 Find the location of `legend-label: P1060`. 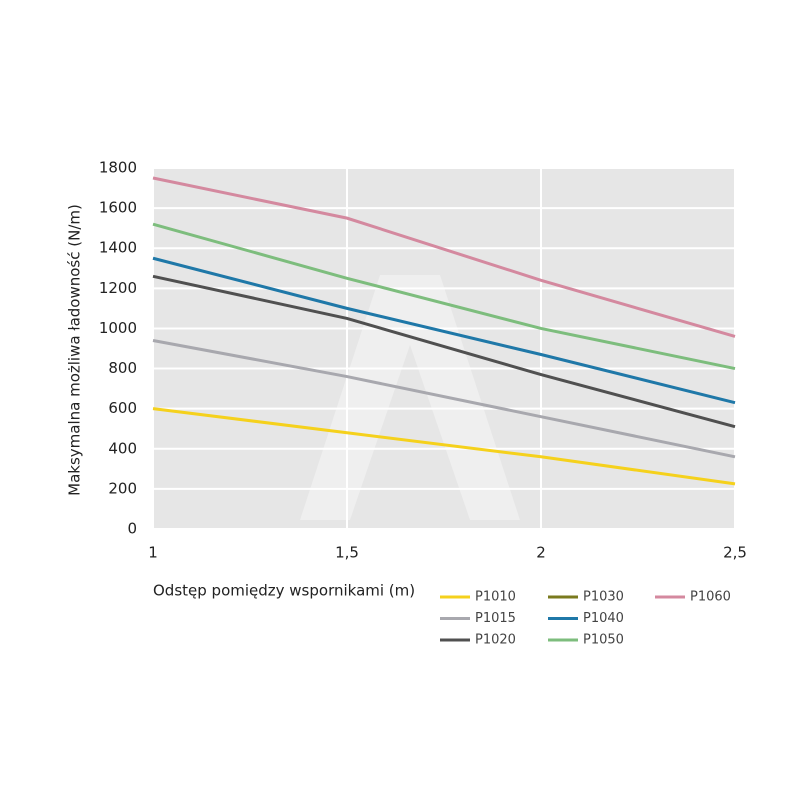

legend-label: P1060 is located at coordinates (710, 597).